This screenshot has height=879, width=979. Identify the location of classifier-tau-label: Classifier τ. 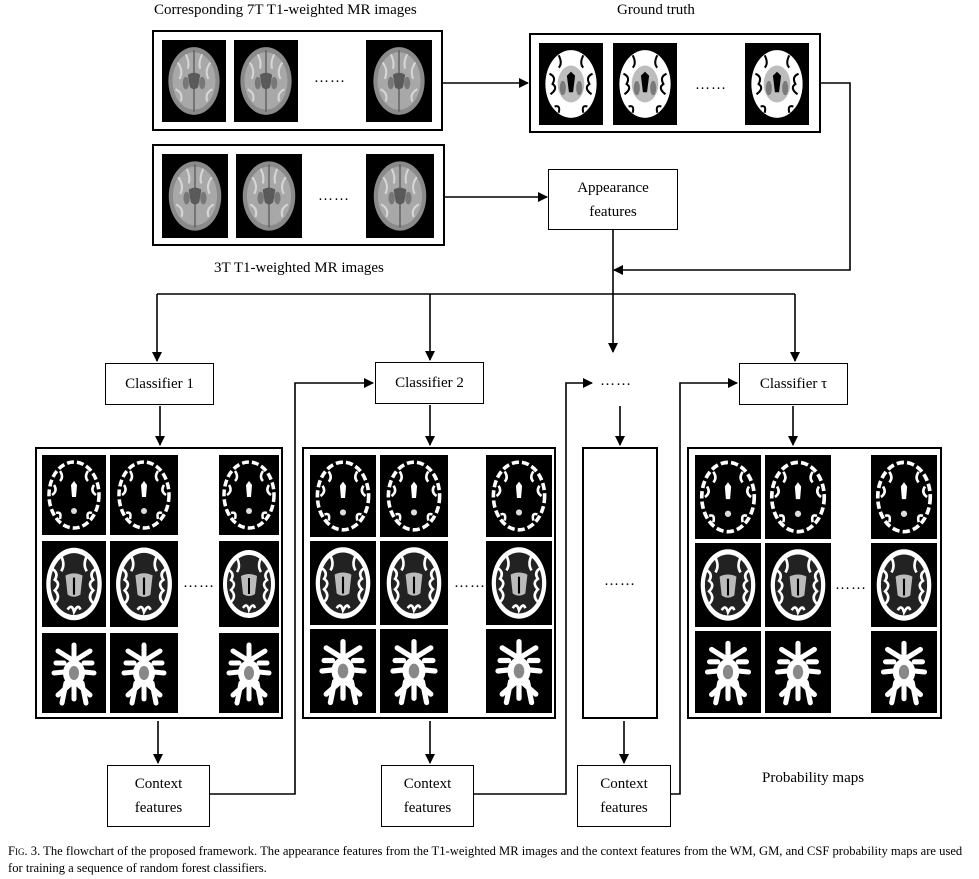
(793, 384).